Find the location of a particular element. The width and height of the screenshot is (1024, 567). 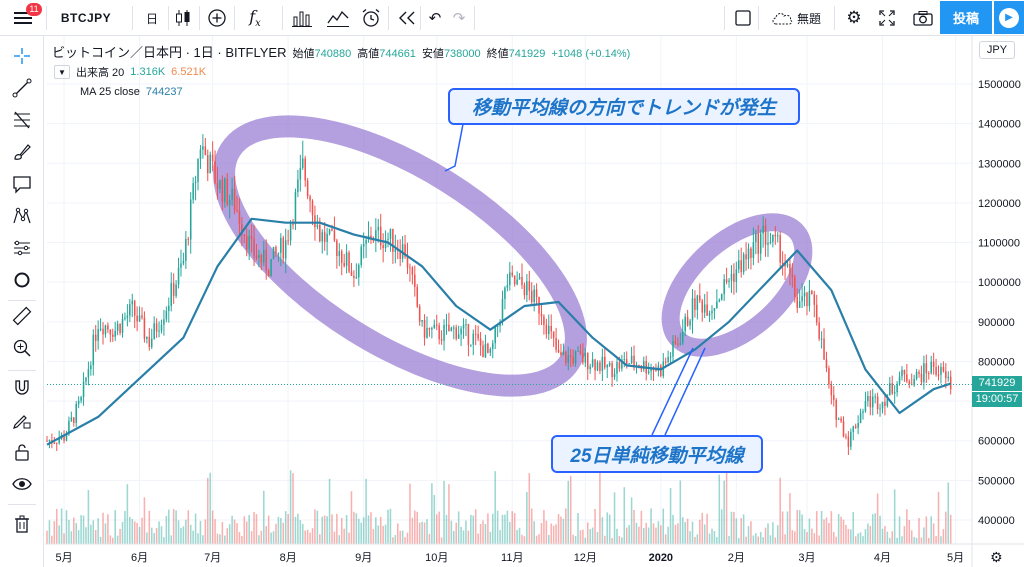

alert-button is located at coordinates (371, 18).